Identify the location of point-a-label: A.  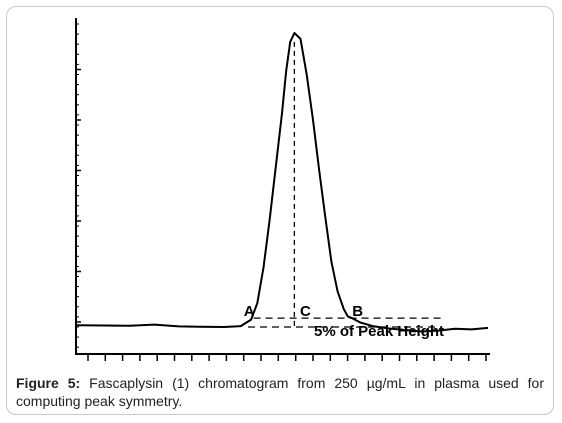
(249, 311).